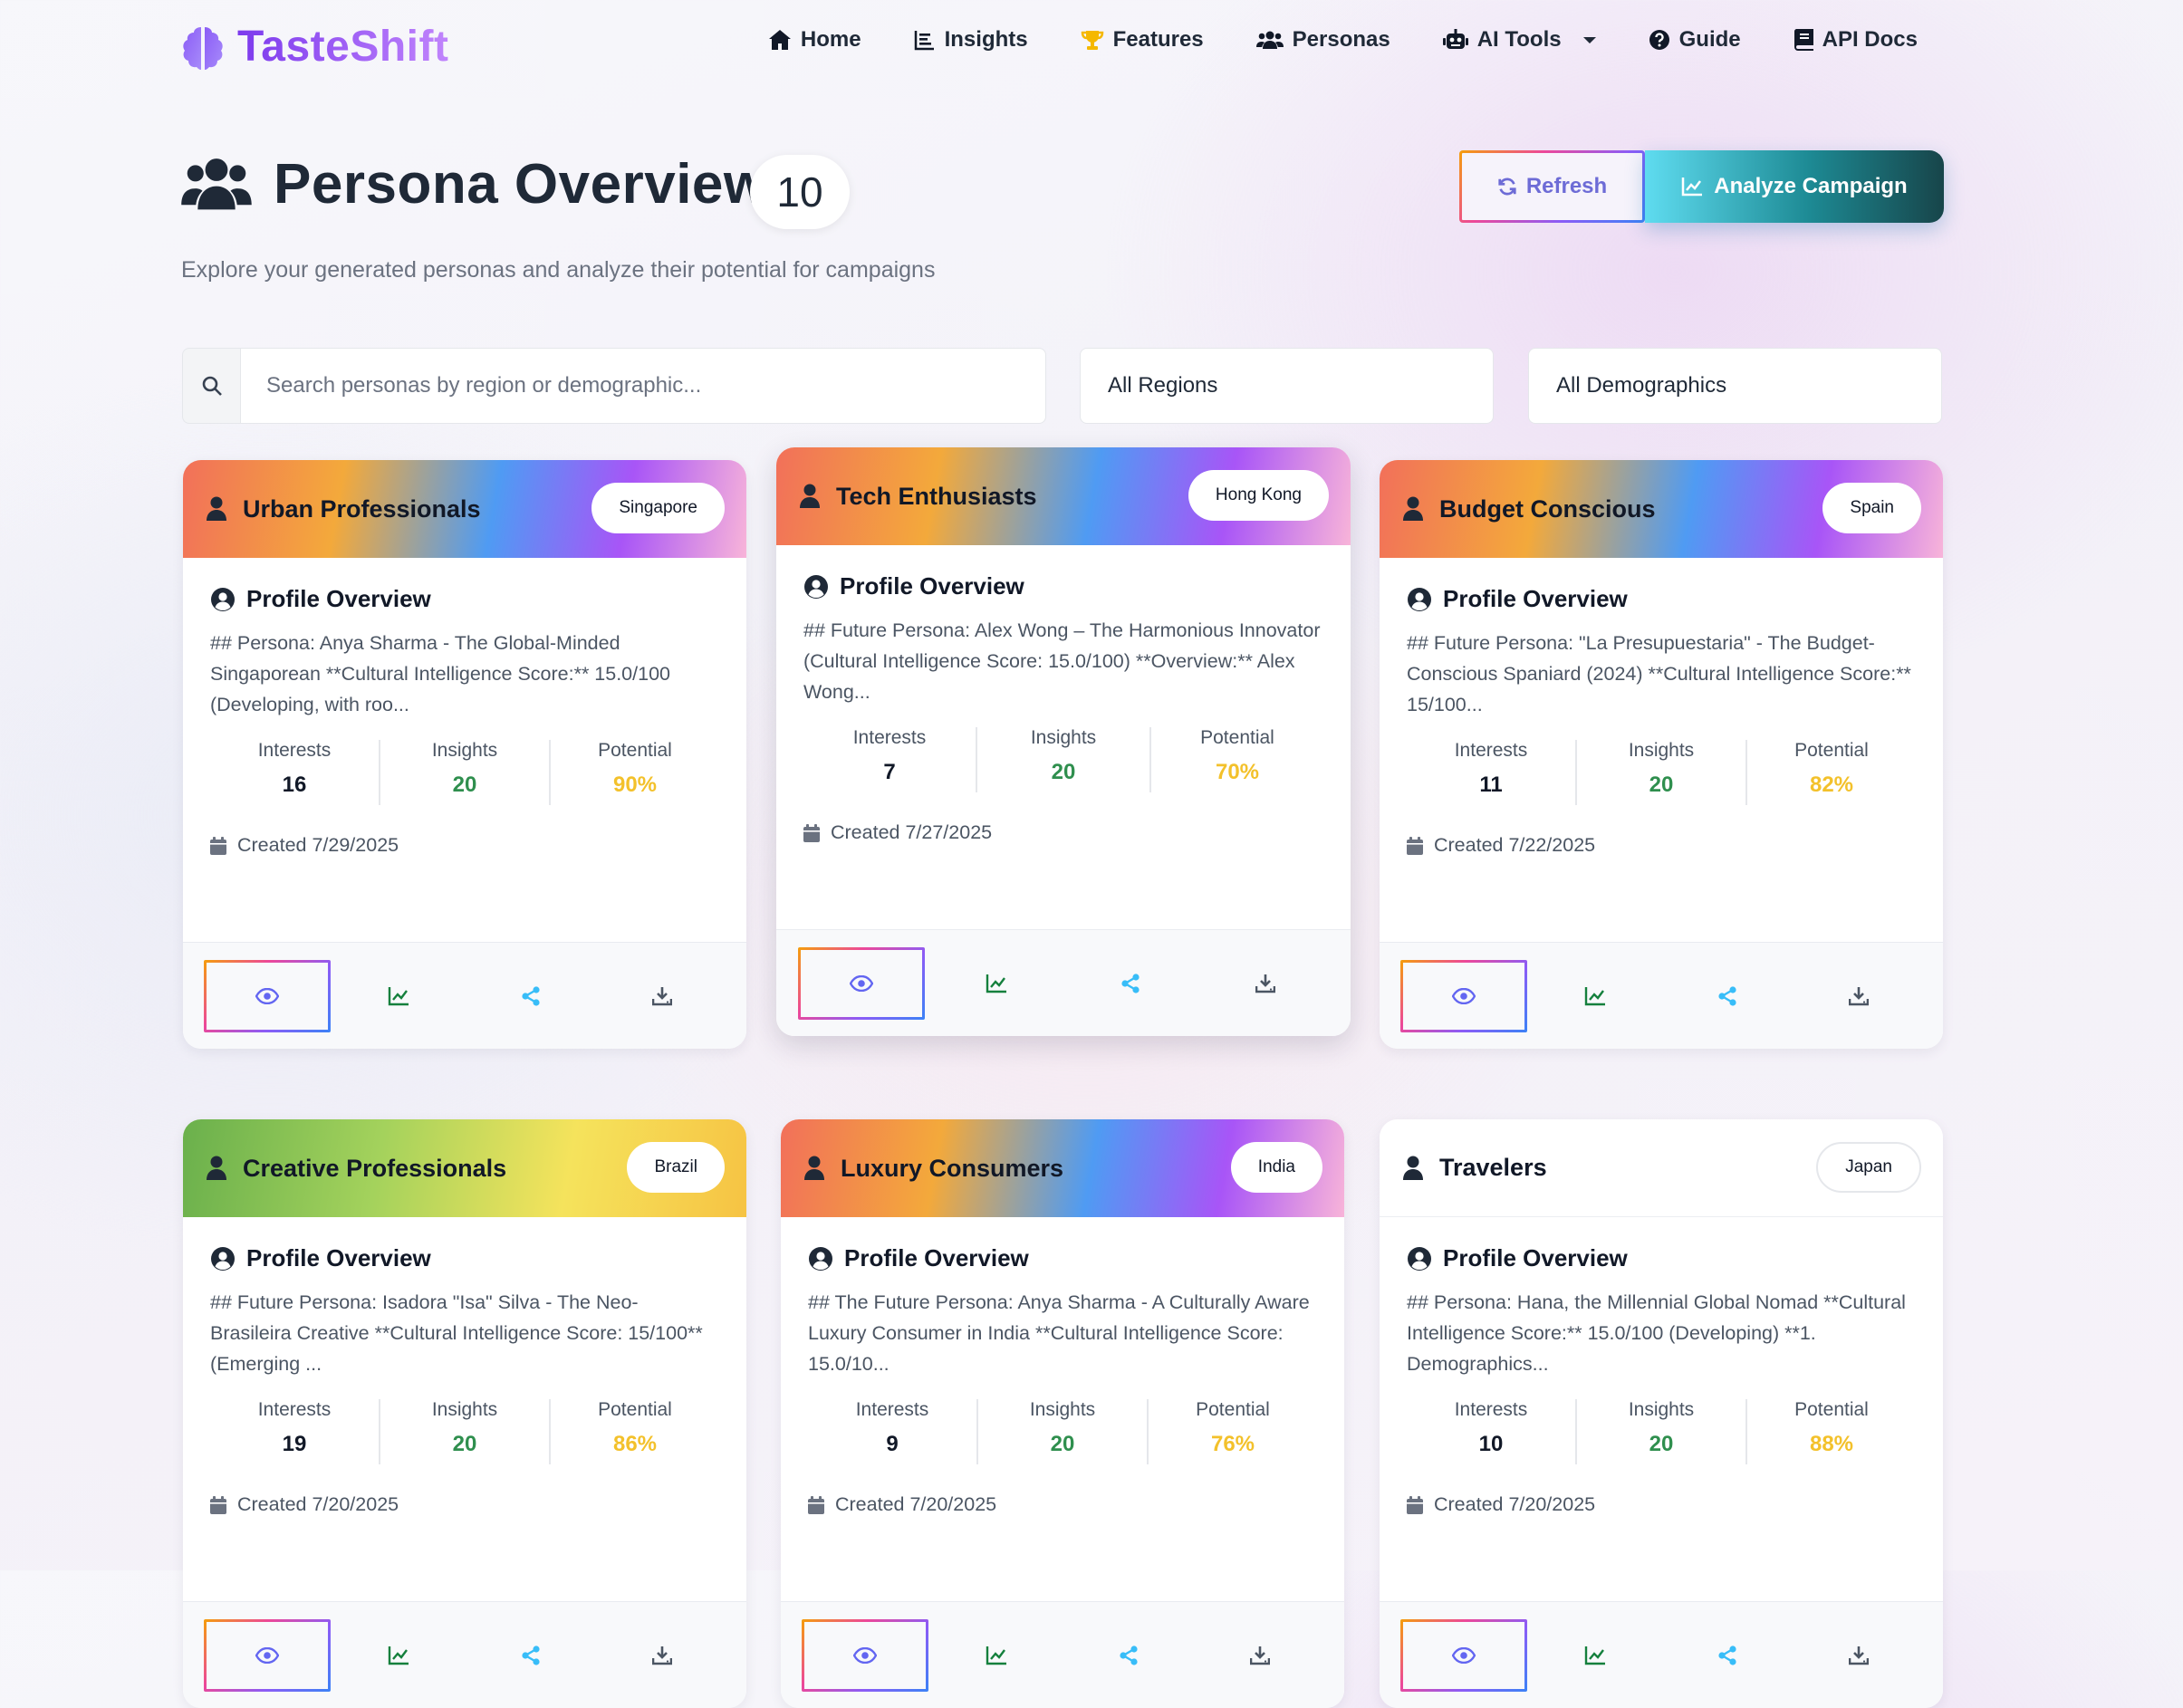  Describe the element at coordinates (1063, 737) in the screenshot. I see `stat-label: Insights` at that location.